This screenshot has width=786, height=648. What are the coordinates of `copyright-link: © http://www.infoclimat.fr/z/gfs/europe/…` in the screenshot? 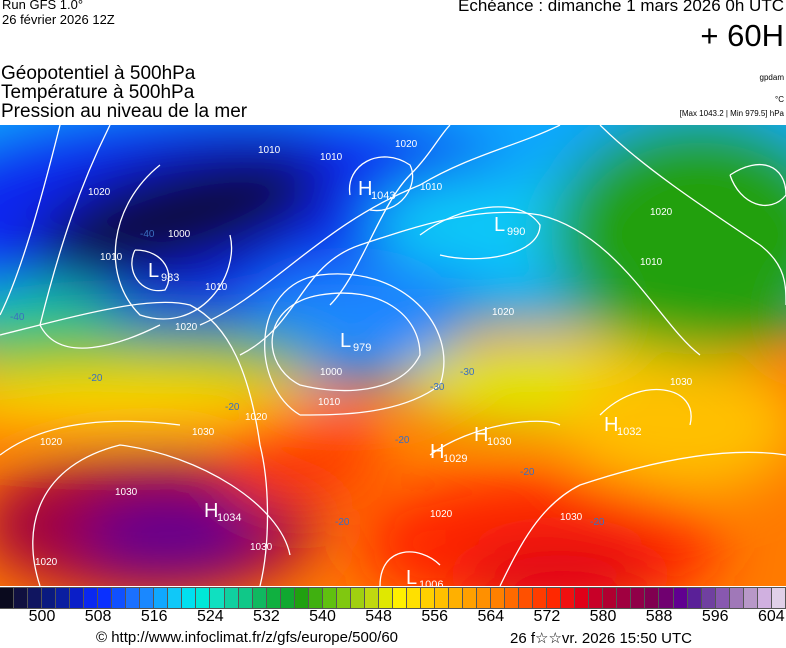 It's located at (247, 637).